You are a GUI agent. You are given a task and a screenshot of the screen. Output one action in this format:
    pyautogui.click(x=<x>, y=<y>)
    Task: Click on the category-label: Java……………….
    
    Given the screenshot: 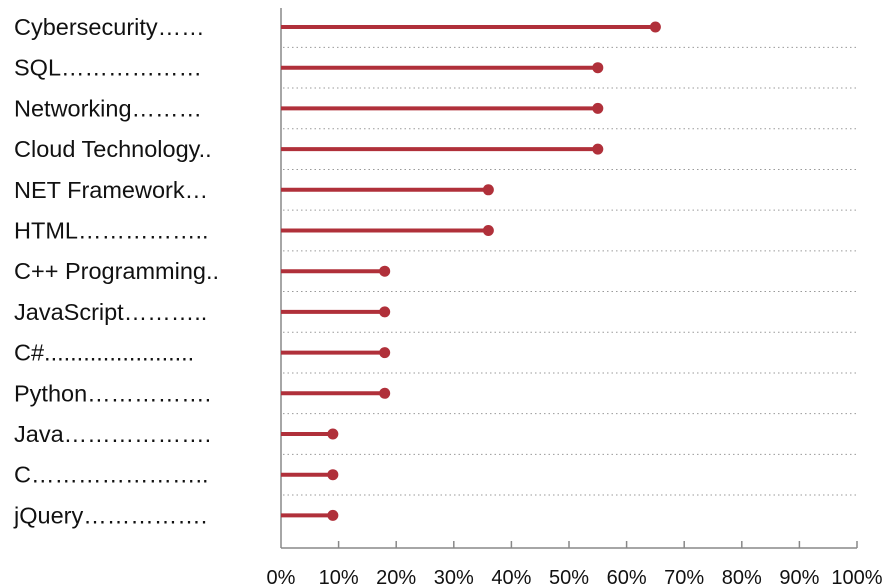 What is the action you would take?
    pyautogui.click(x=112, y=434)
    